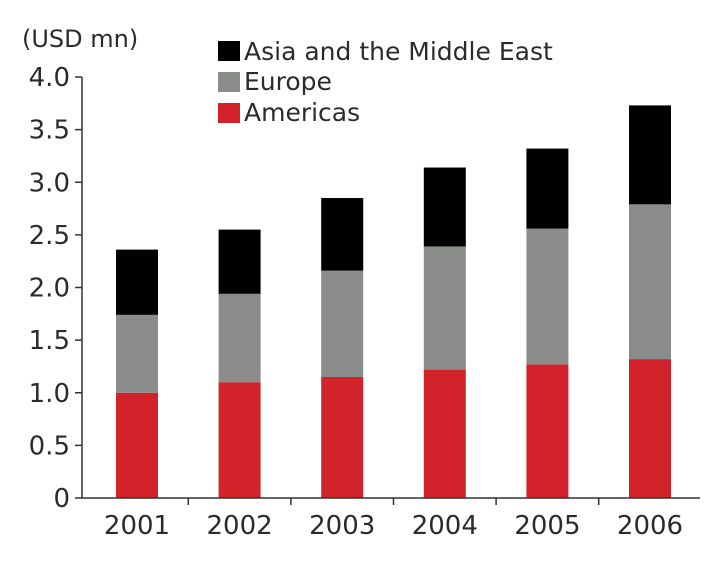 The image size is (716, 570). Describe the element at coordinates (547, 296) in the screenshot. I see `bar-segment-europe-2005` at that location.